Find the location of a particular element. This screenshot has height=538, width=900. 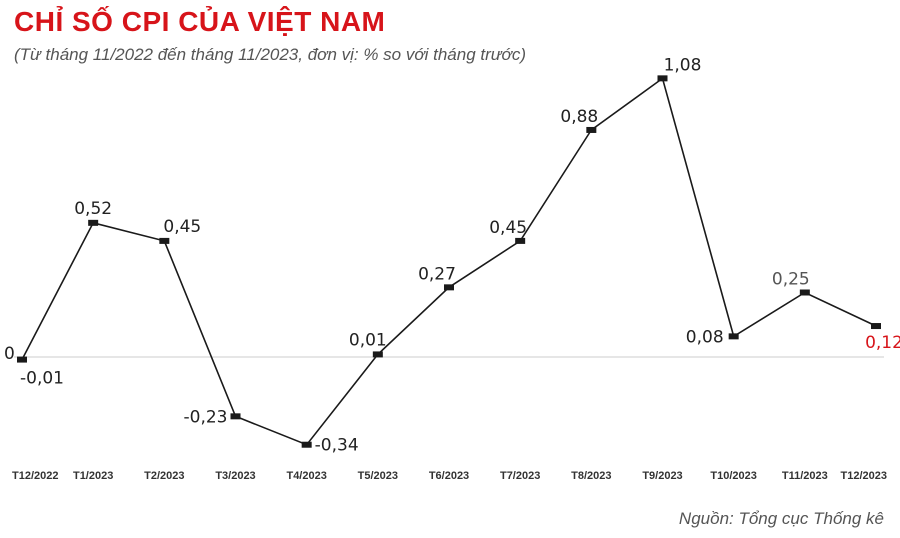

x-tick-label: T4/2023 is located at coordinates (306, 476).